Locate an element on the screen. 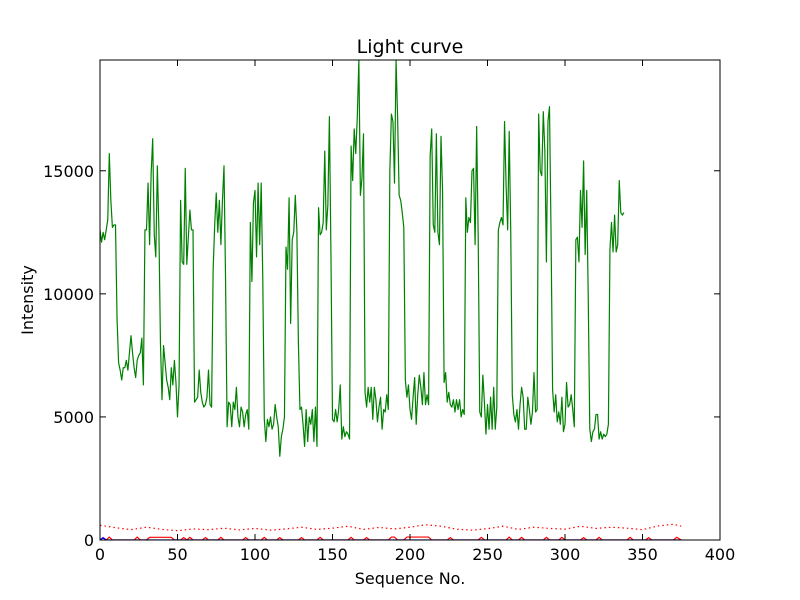 The width and height of the screenshot is (800, 600). x-tick-label: 100 is located at coordinates (255, 554).